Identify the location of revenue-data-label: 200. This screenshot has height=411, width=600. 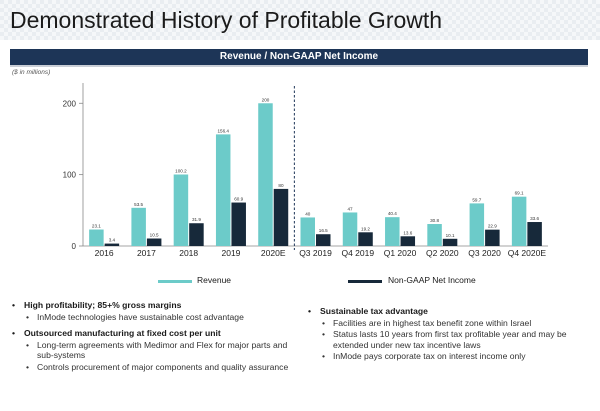
(266, 99).